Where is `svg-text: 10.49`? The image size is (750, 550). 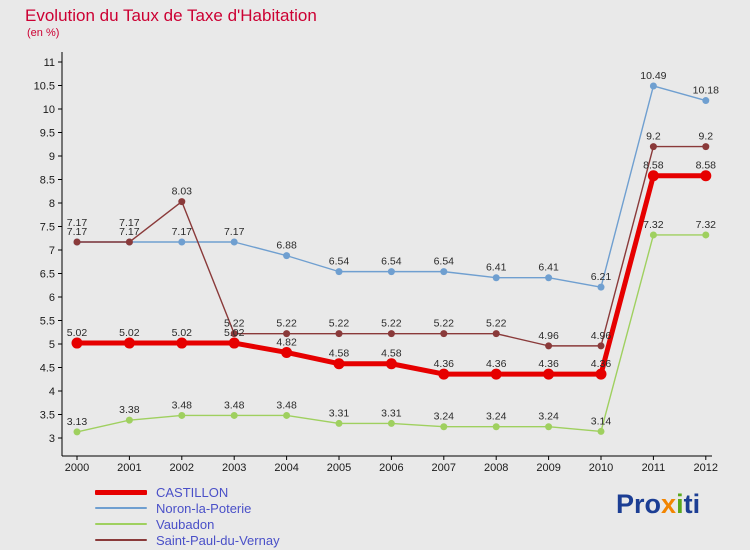
svg-text: 10.49 is located at coordinates (653, 76).